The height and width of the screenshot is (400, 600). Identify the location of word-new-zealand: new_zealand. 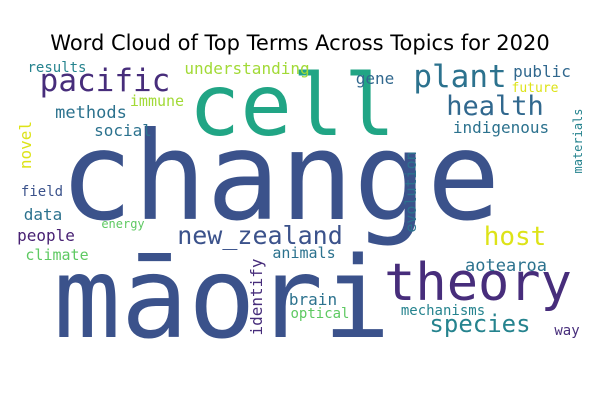
(260, 235).